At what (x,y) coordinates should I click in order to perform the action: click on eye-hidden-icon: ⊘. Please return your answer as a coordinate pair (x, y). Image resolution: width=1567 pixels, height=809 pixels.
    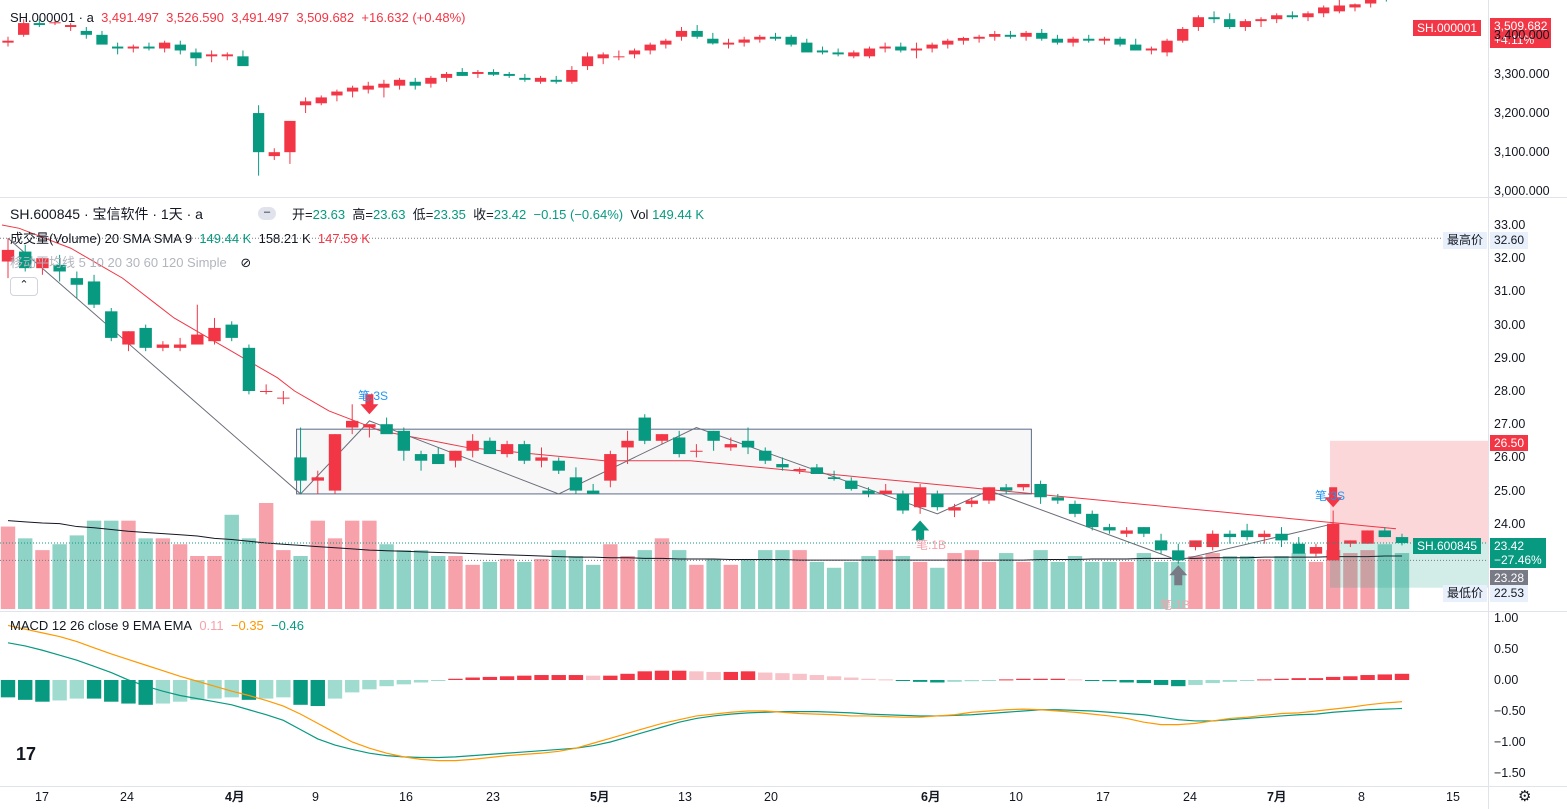
    Looking at the image, I should click on (246, 262).